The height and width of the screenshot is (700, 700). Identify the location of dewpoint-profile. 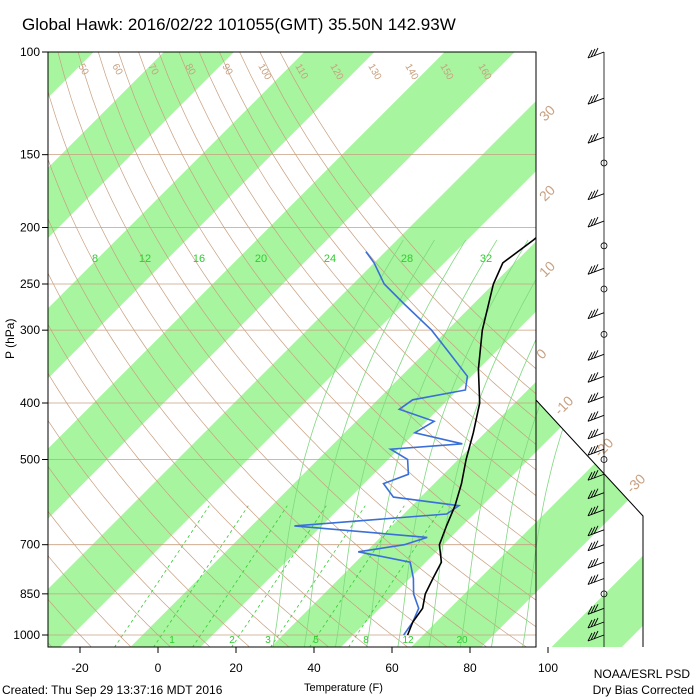
(381, 443).